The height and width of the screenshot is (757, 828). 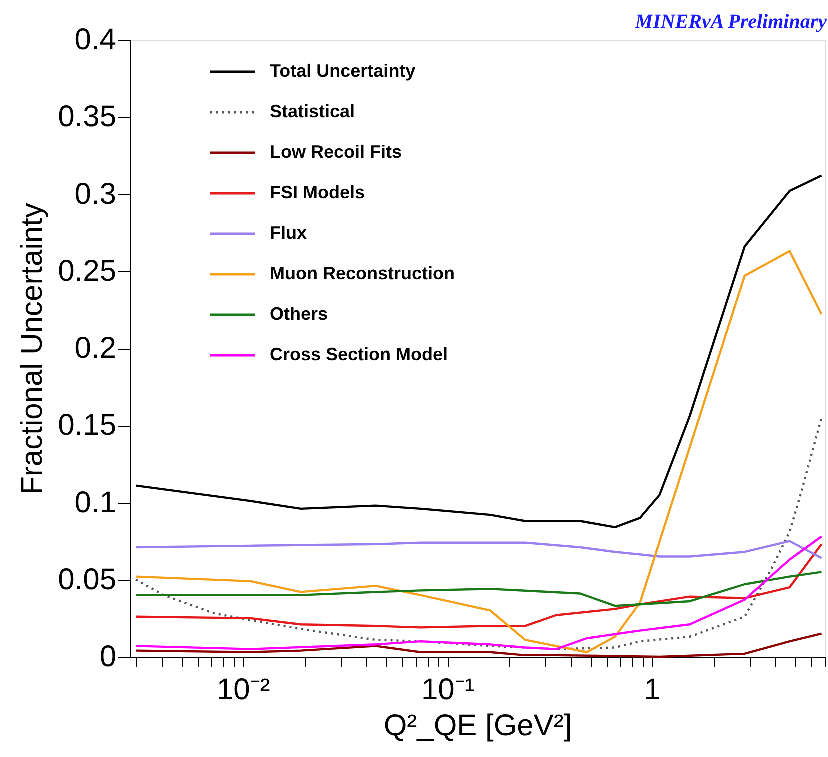 I want to click on y-tick-label: 0.4, so click(x=95, y=40).